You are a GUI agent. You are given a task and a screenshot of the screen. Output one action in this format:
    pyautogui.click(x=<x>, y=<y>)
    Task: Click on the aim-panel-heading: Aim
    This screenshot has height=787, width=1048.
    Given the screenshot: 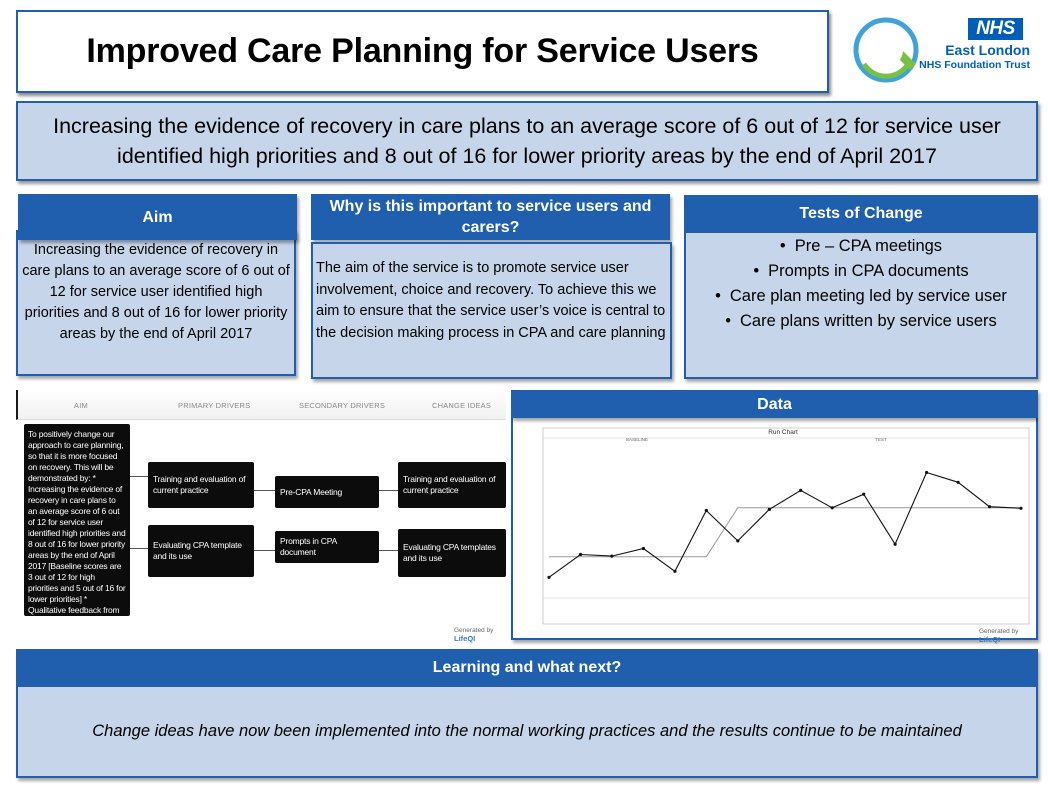 What is the action you would take?
    pyautogui.click(x=157, y=217)
    